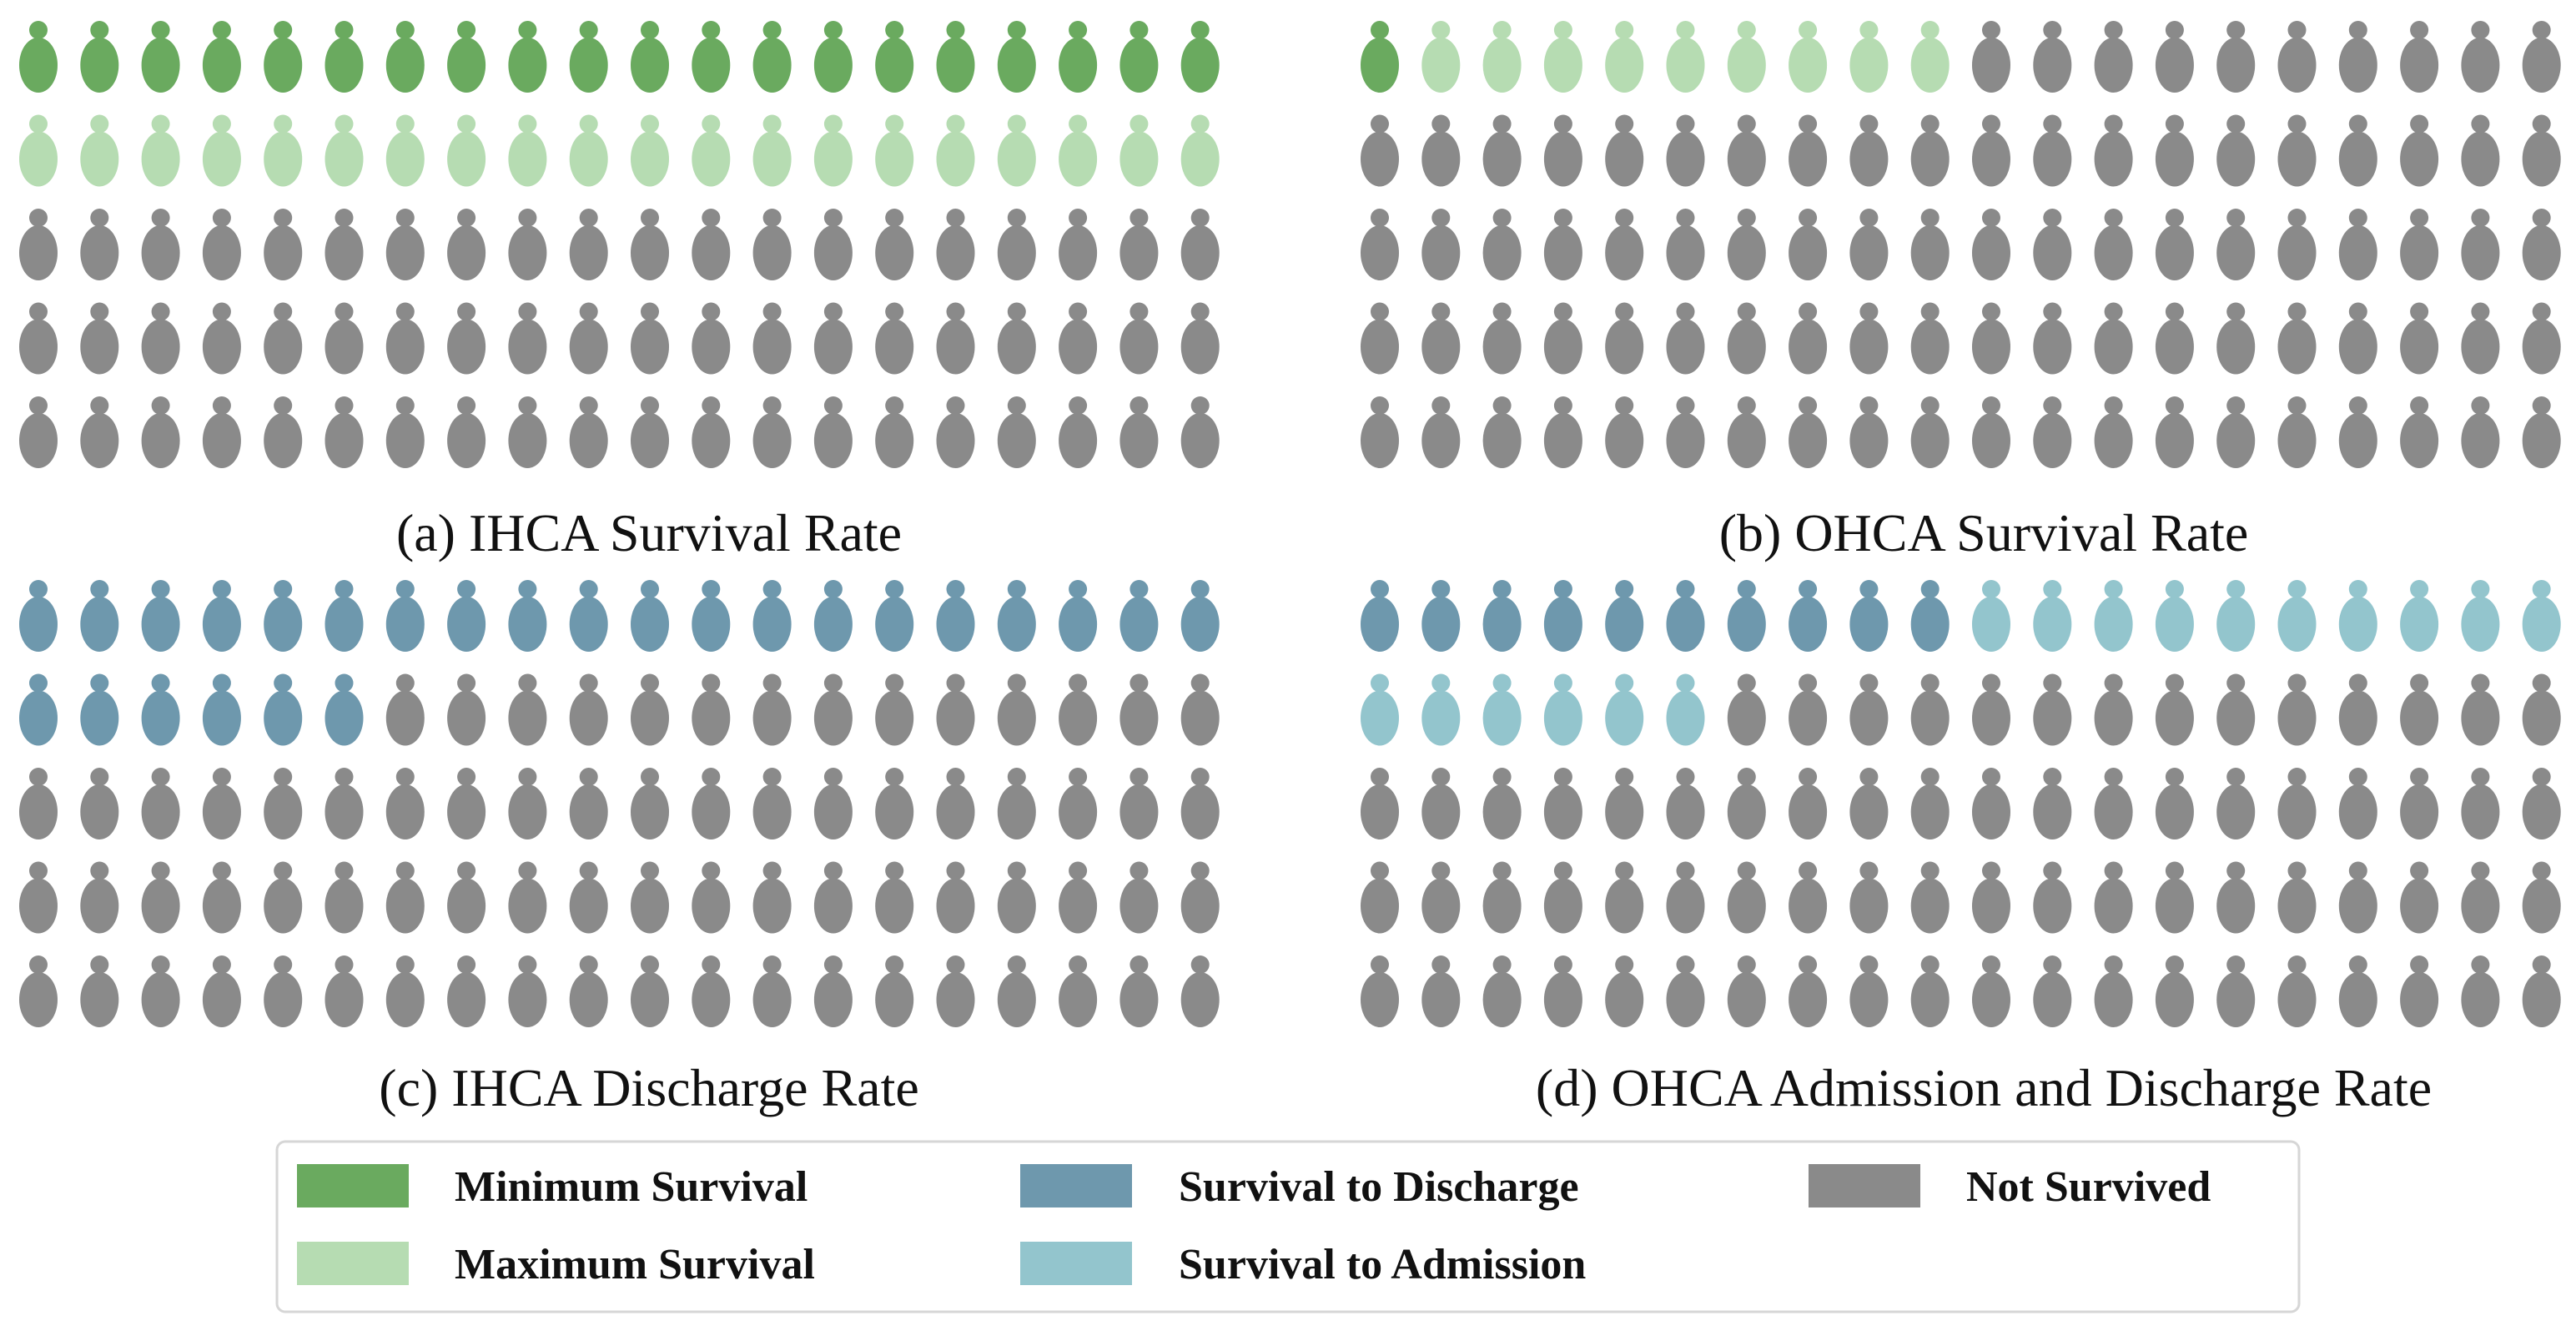  What do you see at coordinates (353, 1263) in the screenshot?
I see `legend-swatch-maximum-survival` at bounding box center [353, 1263].